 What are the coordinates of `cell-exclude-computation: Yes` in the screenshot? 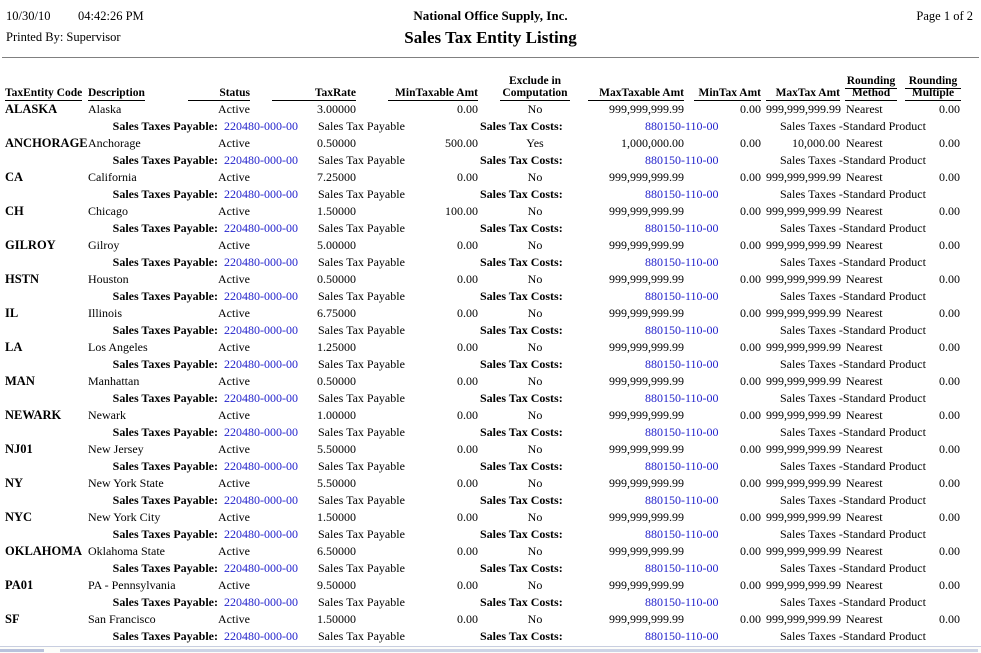 It's located at (535, 143).